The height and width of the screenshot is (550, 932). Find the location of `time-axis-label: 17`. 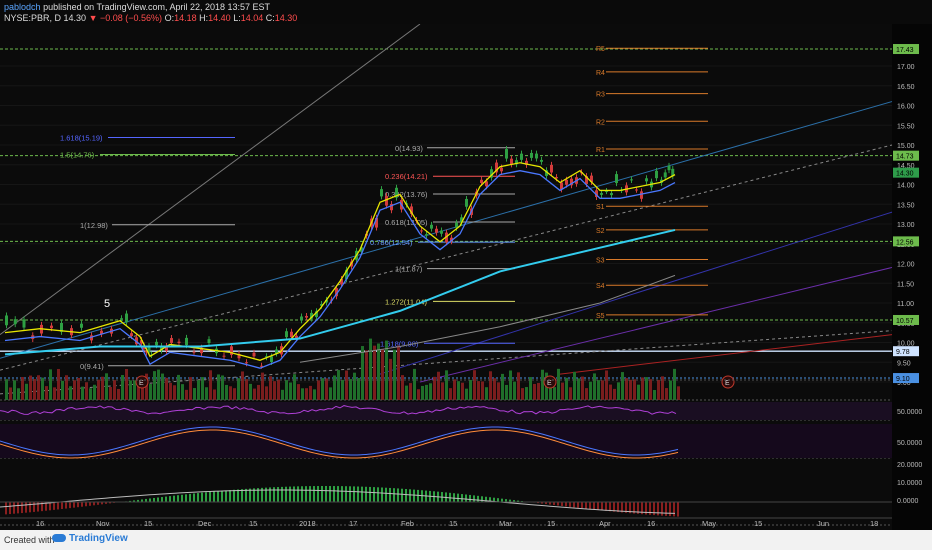

time-axis-label: 17 is located at coordinates (353, 523).